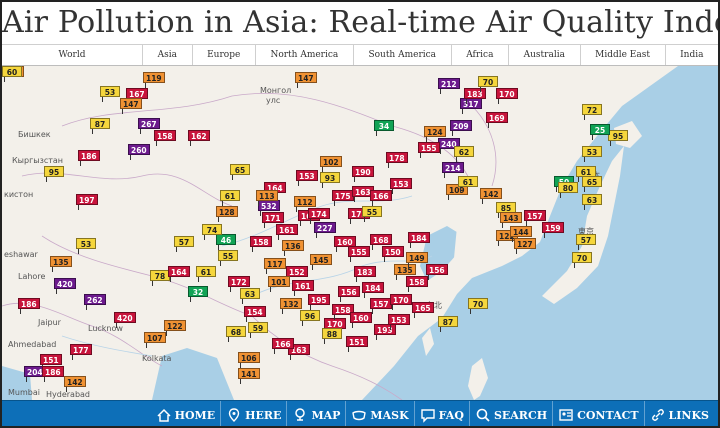 This screenshot has height=428, width=720. Describe the element at coordinates (253, 413) in the screenshot. I see `bottom-link-here: HERE` at that location.